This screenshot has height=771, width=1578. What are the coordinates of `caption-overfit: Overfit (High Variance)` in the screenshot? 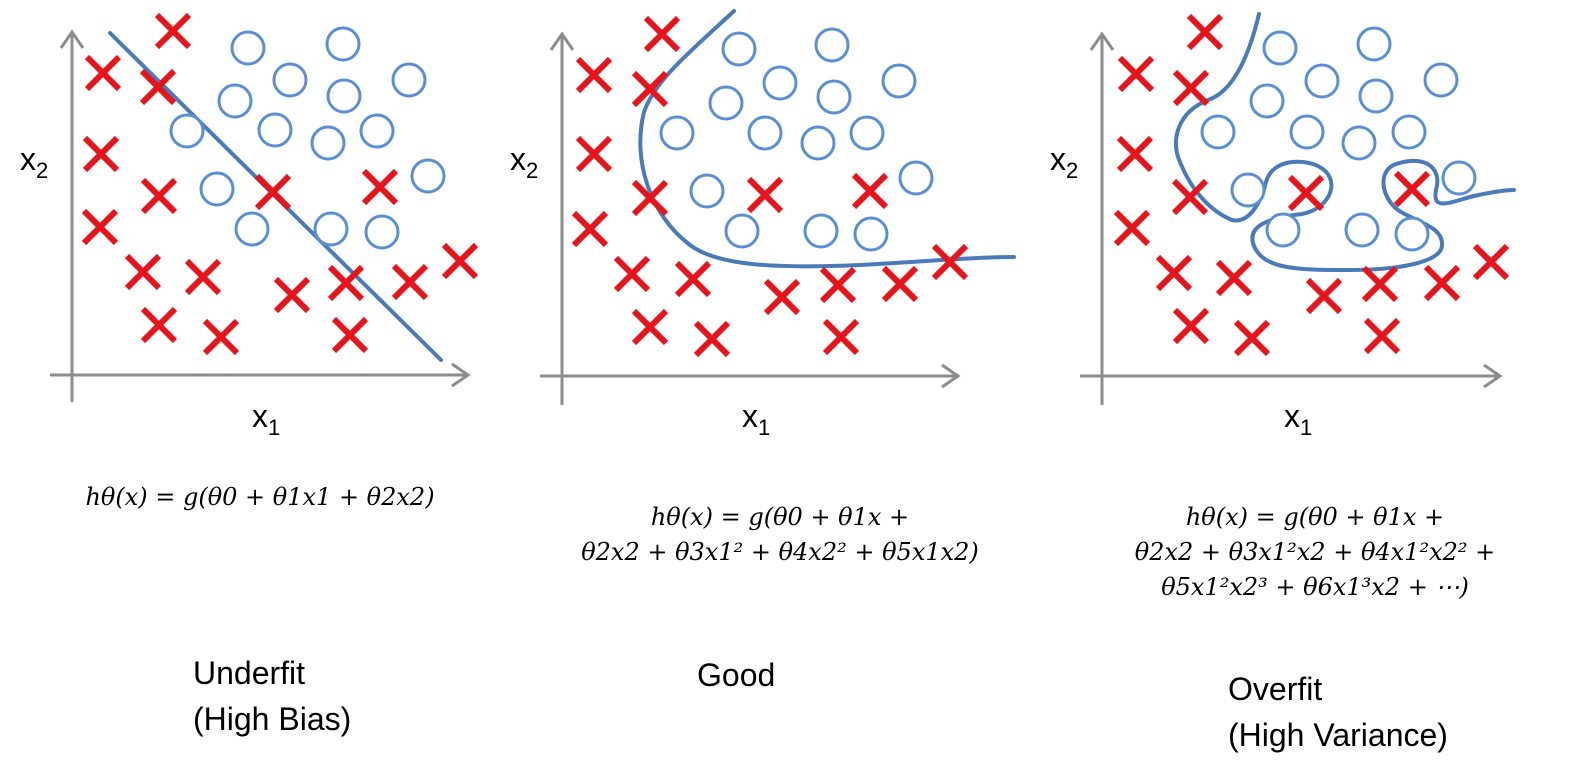 It's located at (1338, 712).